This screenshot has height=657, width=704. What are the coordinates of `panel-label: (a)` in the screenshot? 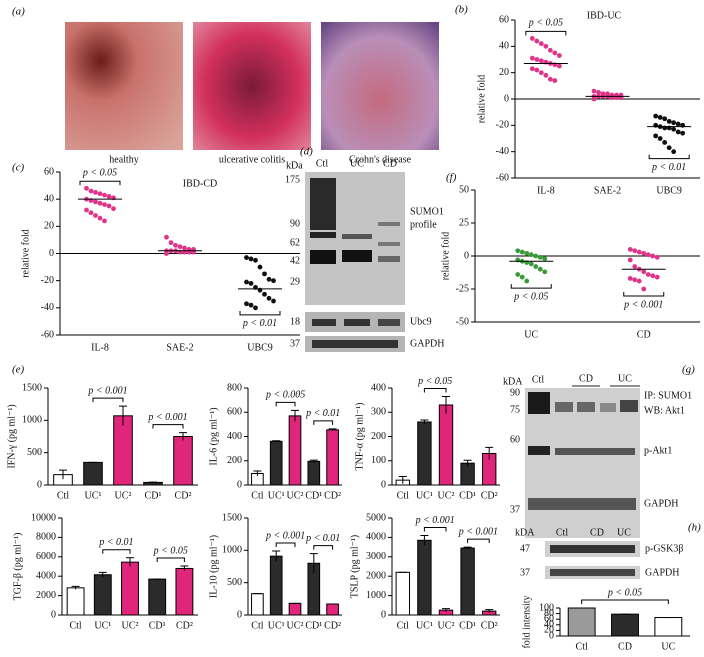 It's located at (18, 12).